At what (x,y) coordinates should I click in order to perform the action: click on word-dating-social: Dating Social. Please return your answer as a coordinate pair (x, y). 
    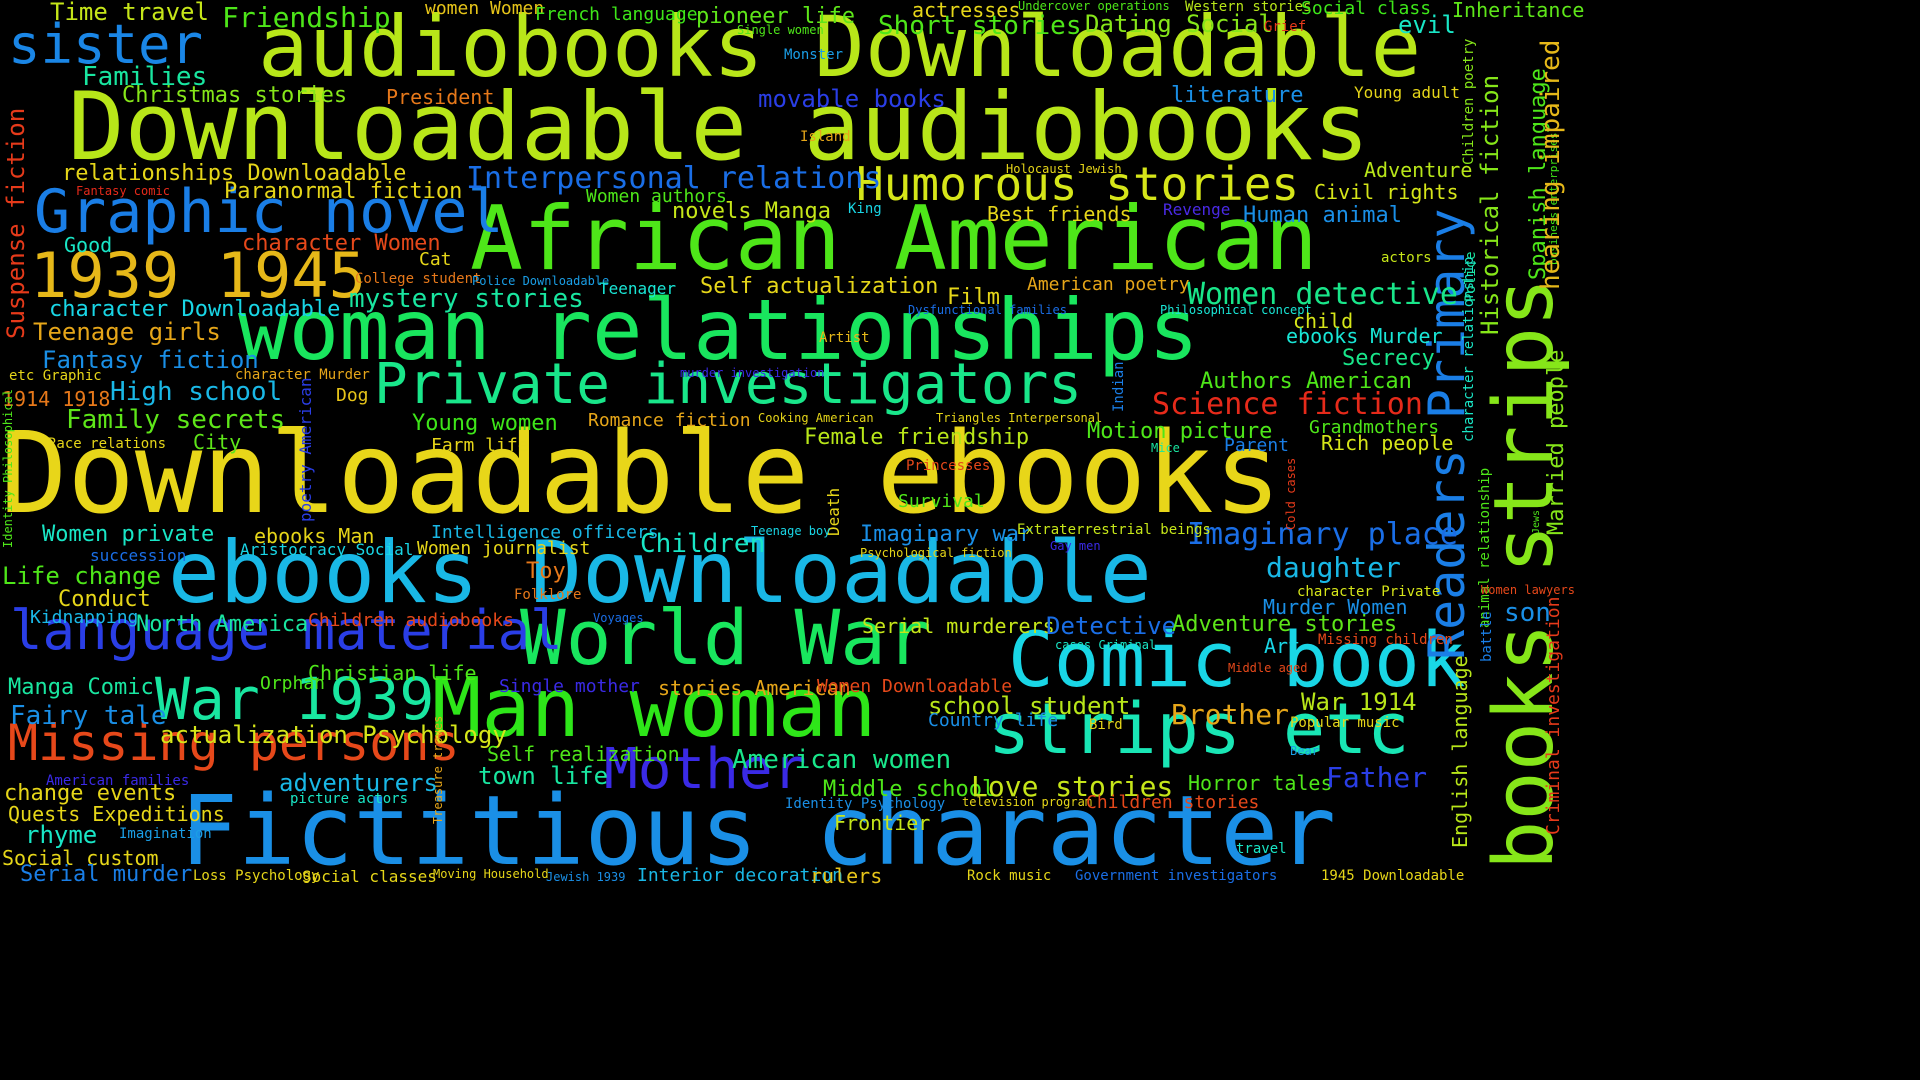
    Looking at the image, I should click on (1179, 24).